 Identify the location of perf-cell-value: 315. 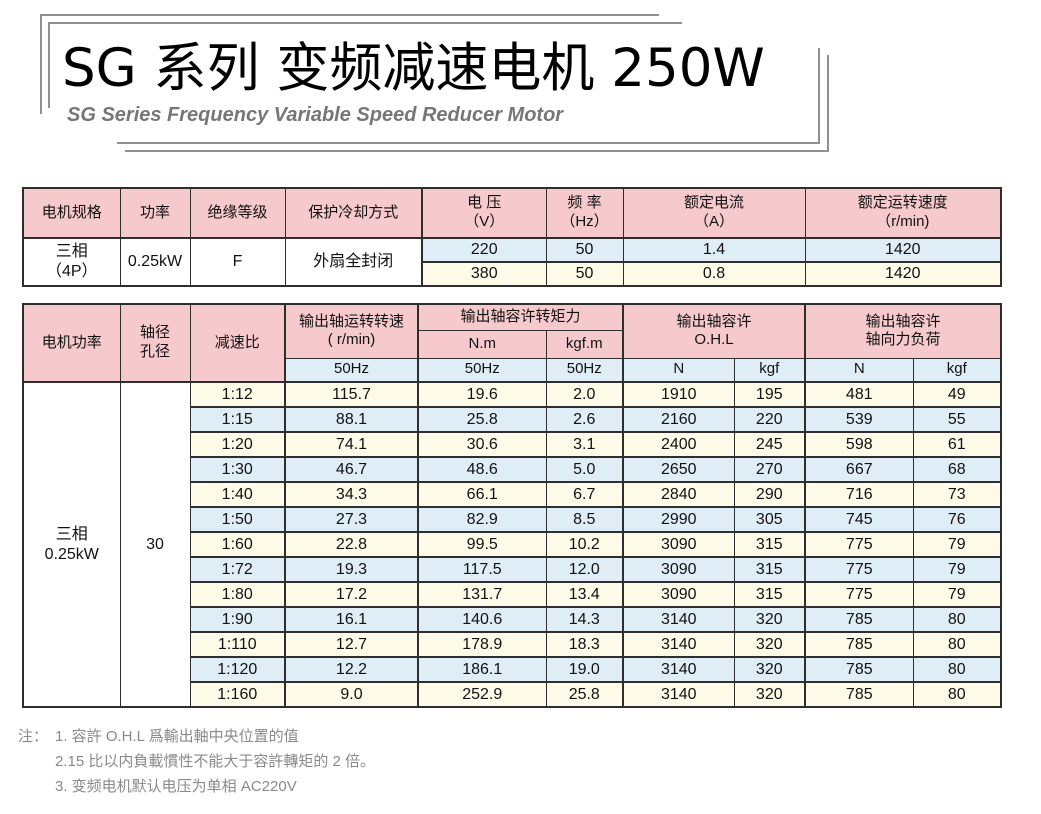
(769, 594).